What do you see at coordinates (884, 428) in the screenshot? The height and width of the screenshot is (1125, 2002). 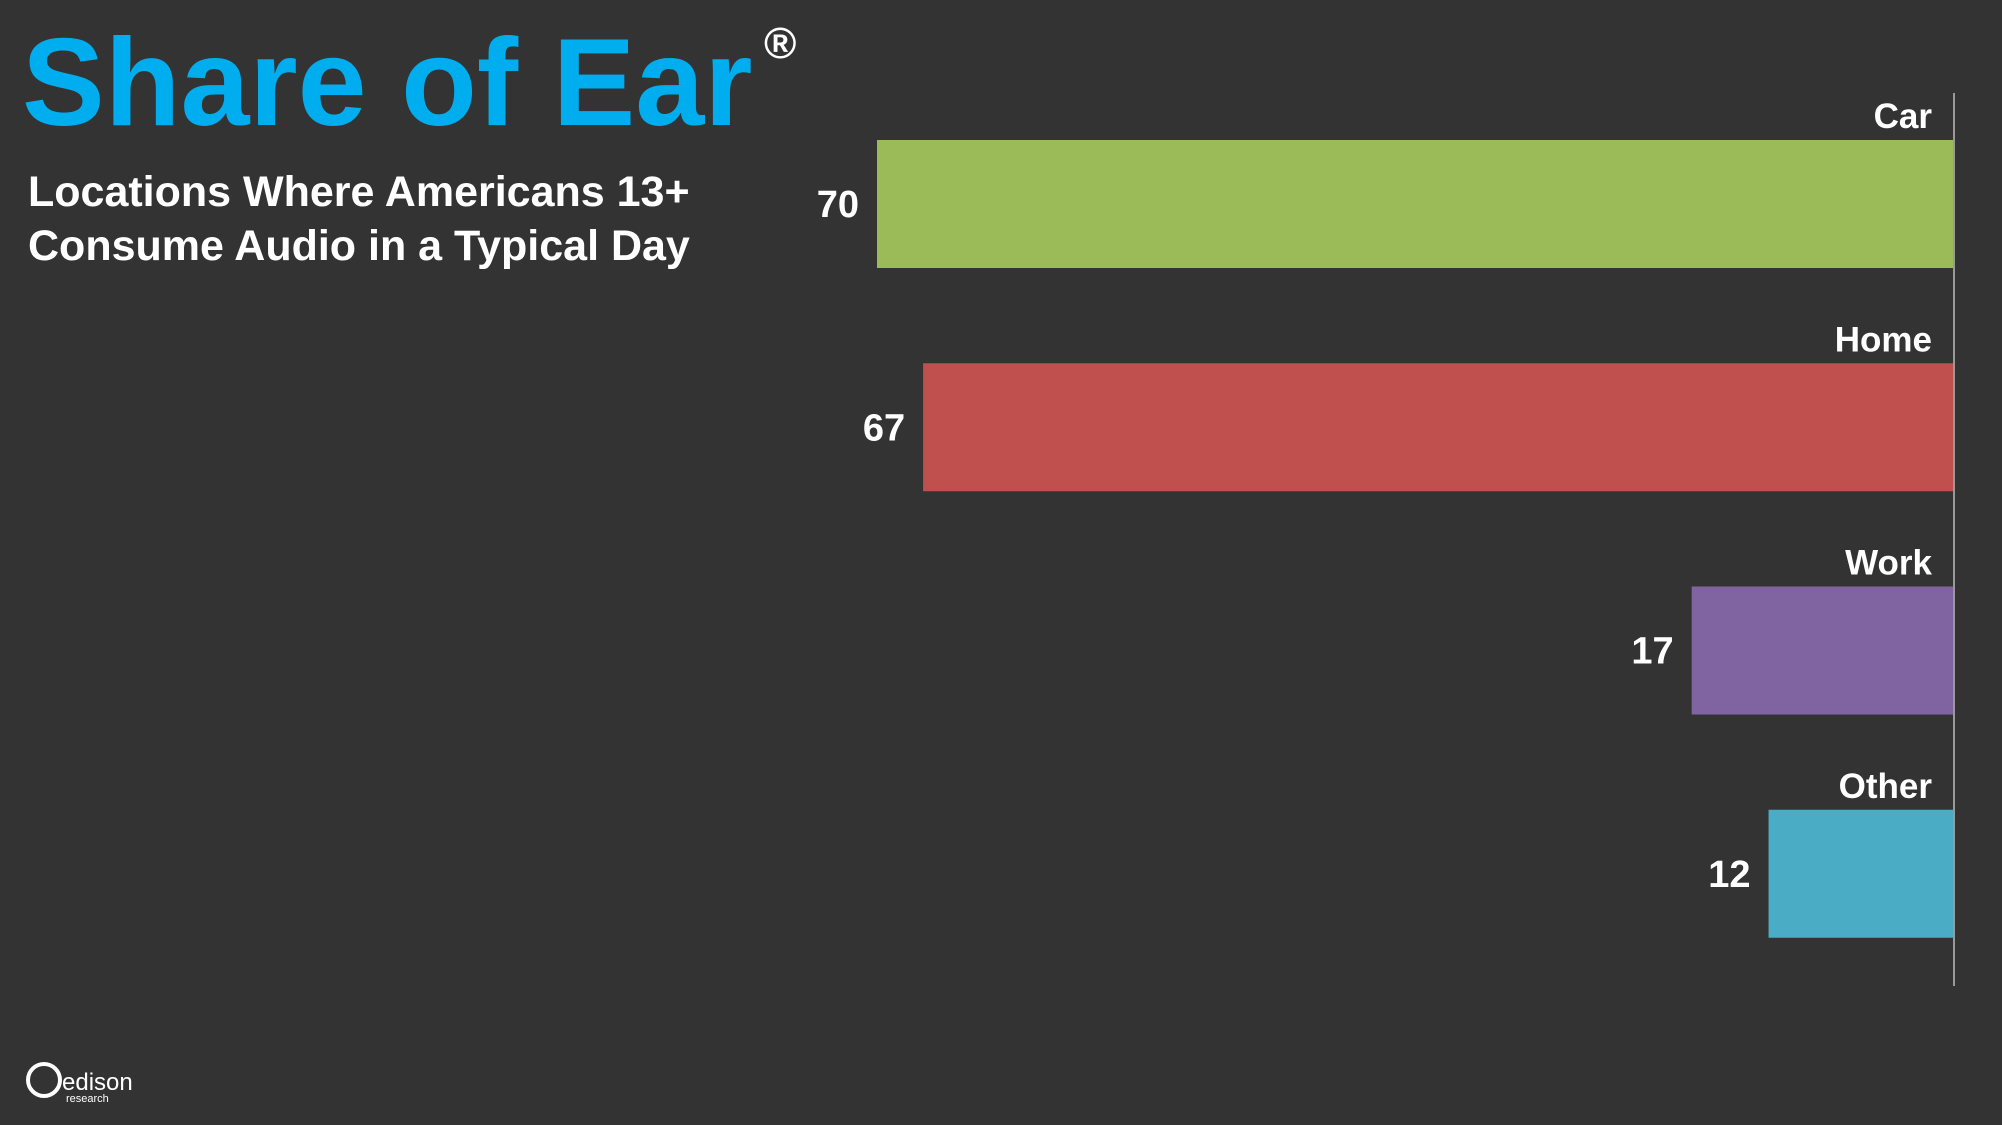 I see `value-label: 67` at bounding box center [884, 428].